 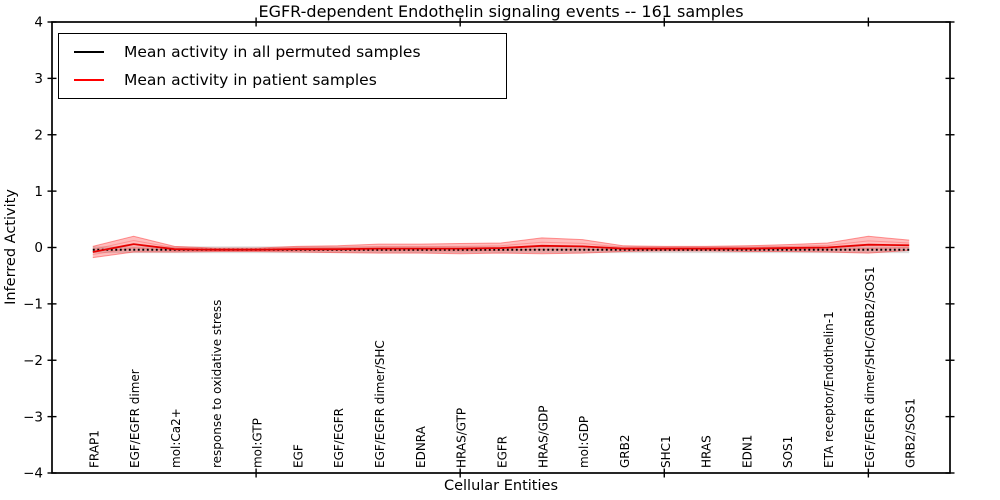 I want to click on x-category-label: EGF/EGFR, so click(x=339, y=438).